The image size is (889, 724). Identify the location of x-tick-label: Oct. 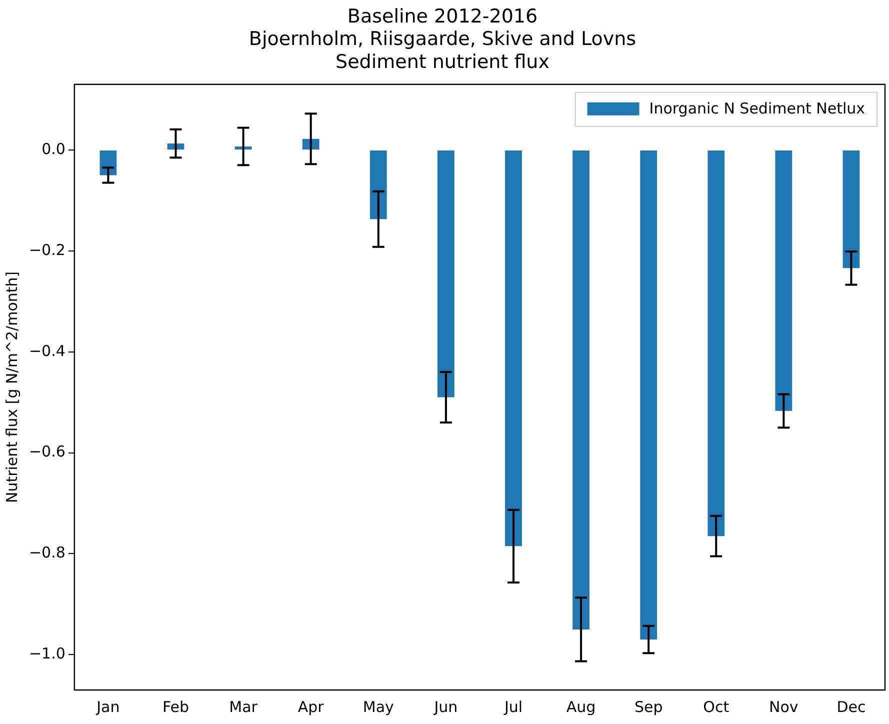
(716, 707).